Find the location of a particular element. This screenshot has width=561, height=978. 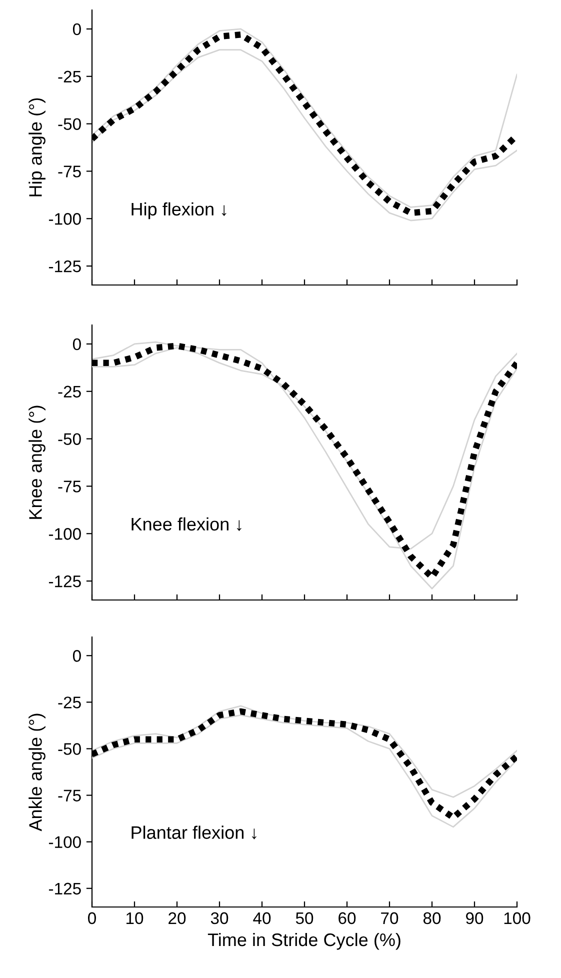

y-axis-title: Knee angle (°) is located at coordinates (37, 462).